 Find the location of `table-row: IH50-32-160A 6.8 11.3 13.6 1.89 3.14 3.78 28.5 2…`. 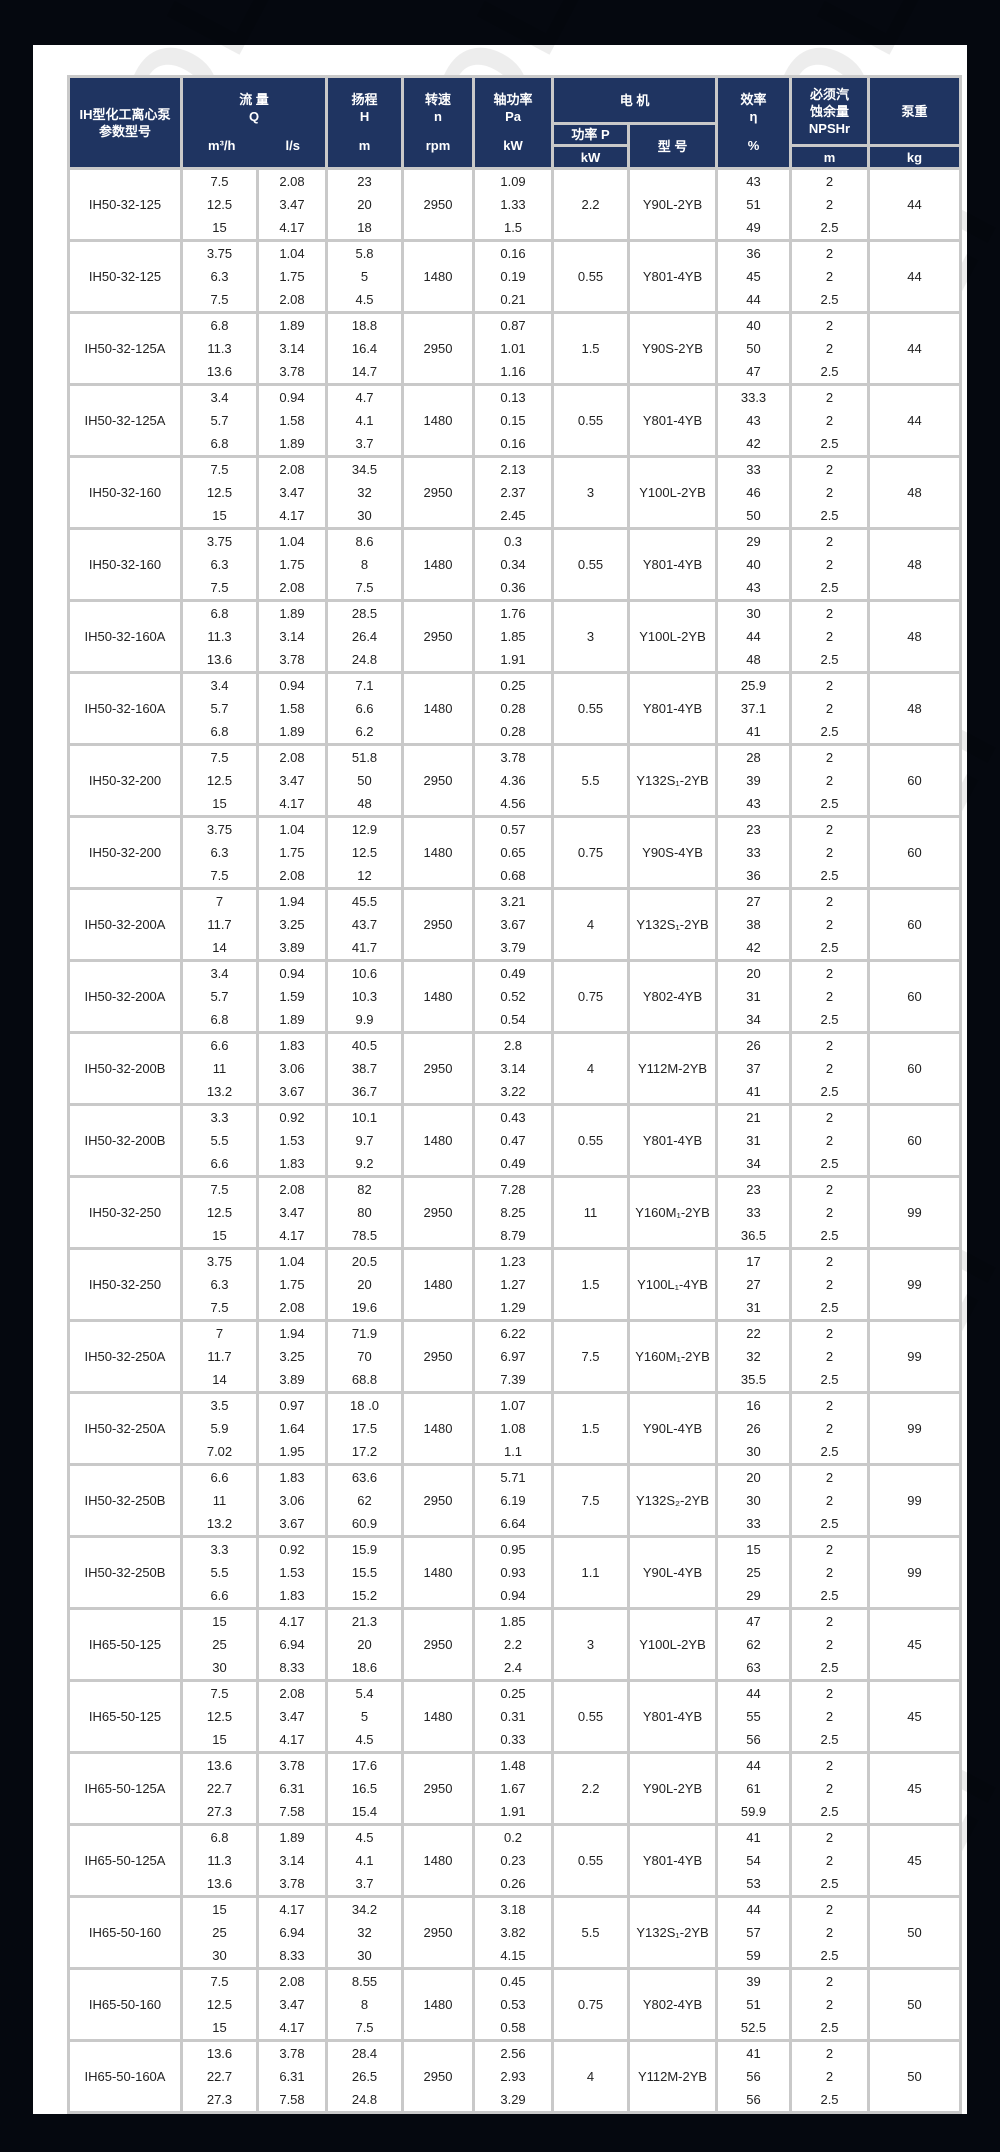

table-row: IH50-32-160A 6.8 11.3 13.6 1.89 3.14 3.78 28.5 2… is located at coordinates (515, 636).